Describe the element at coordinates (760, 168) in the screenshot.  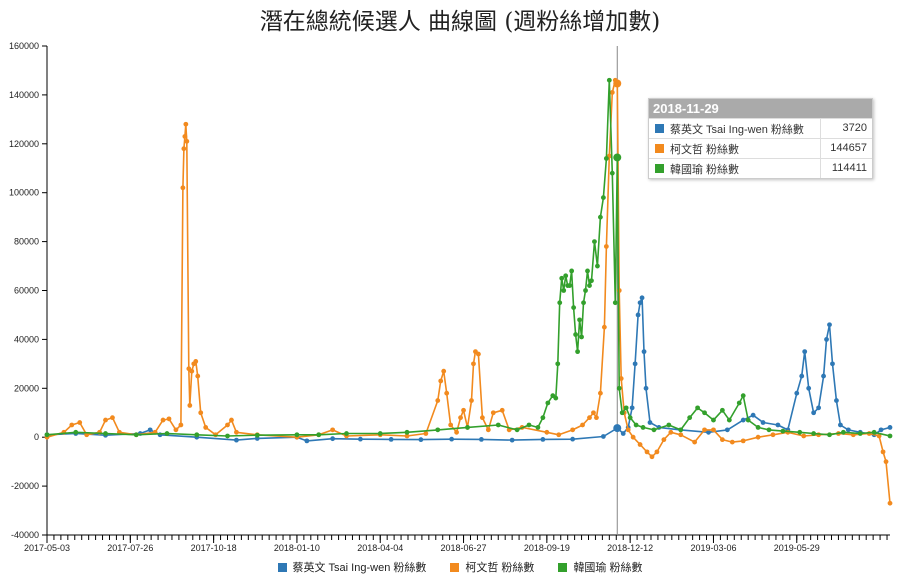
I see `tooltip-row: 韓國瑜 粉絲數 114411` at that location.